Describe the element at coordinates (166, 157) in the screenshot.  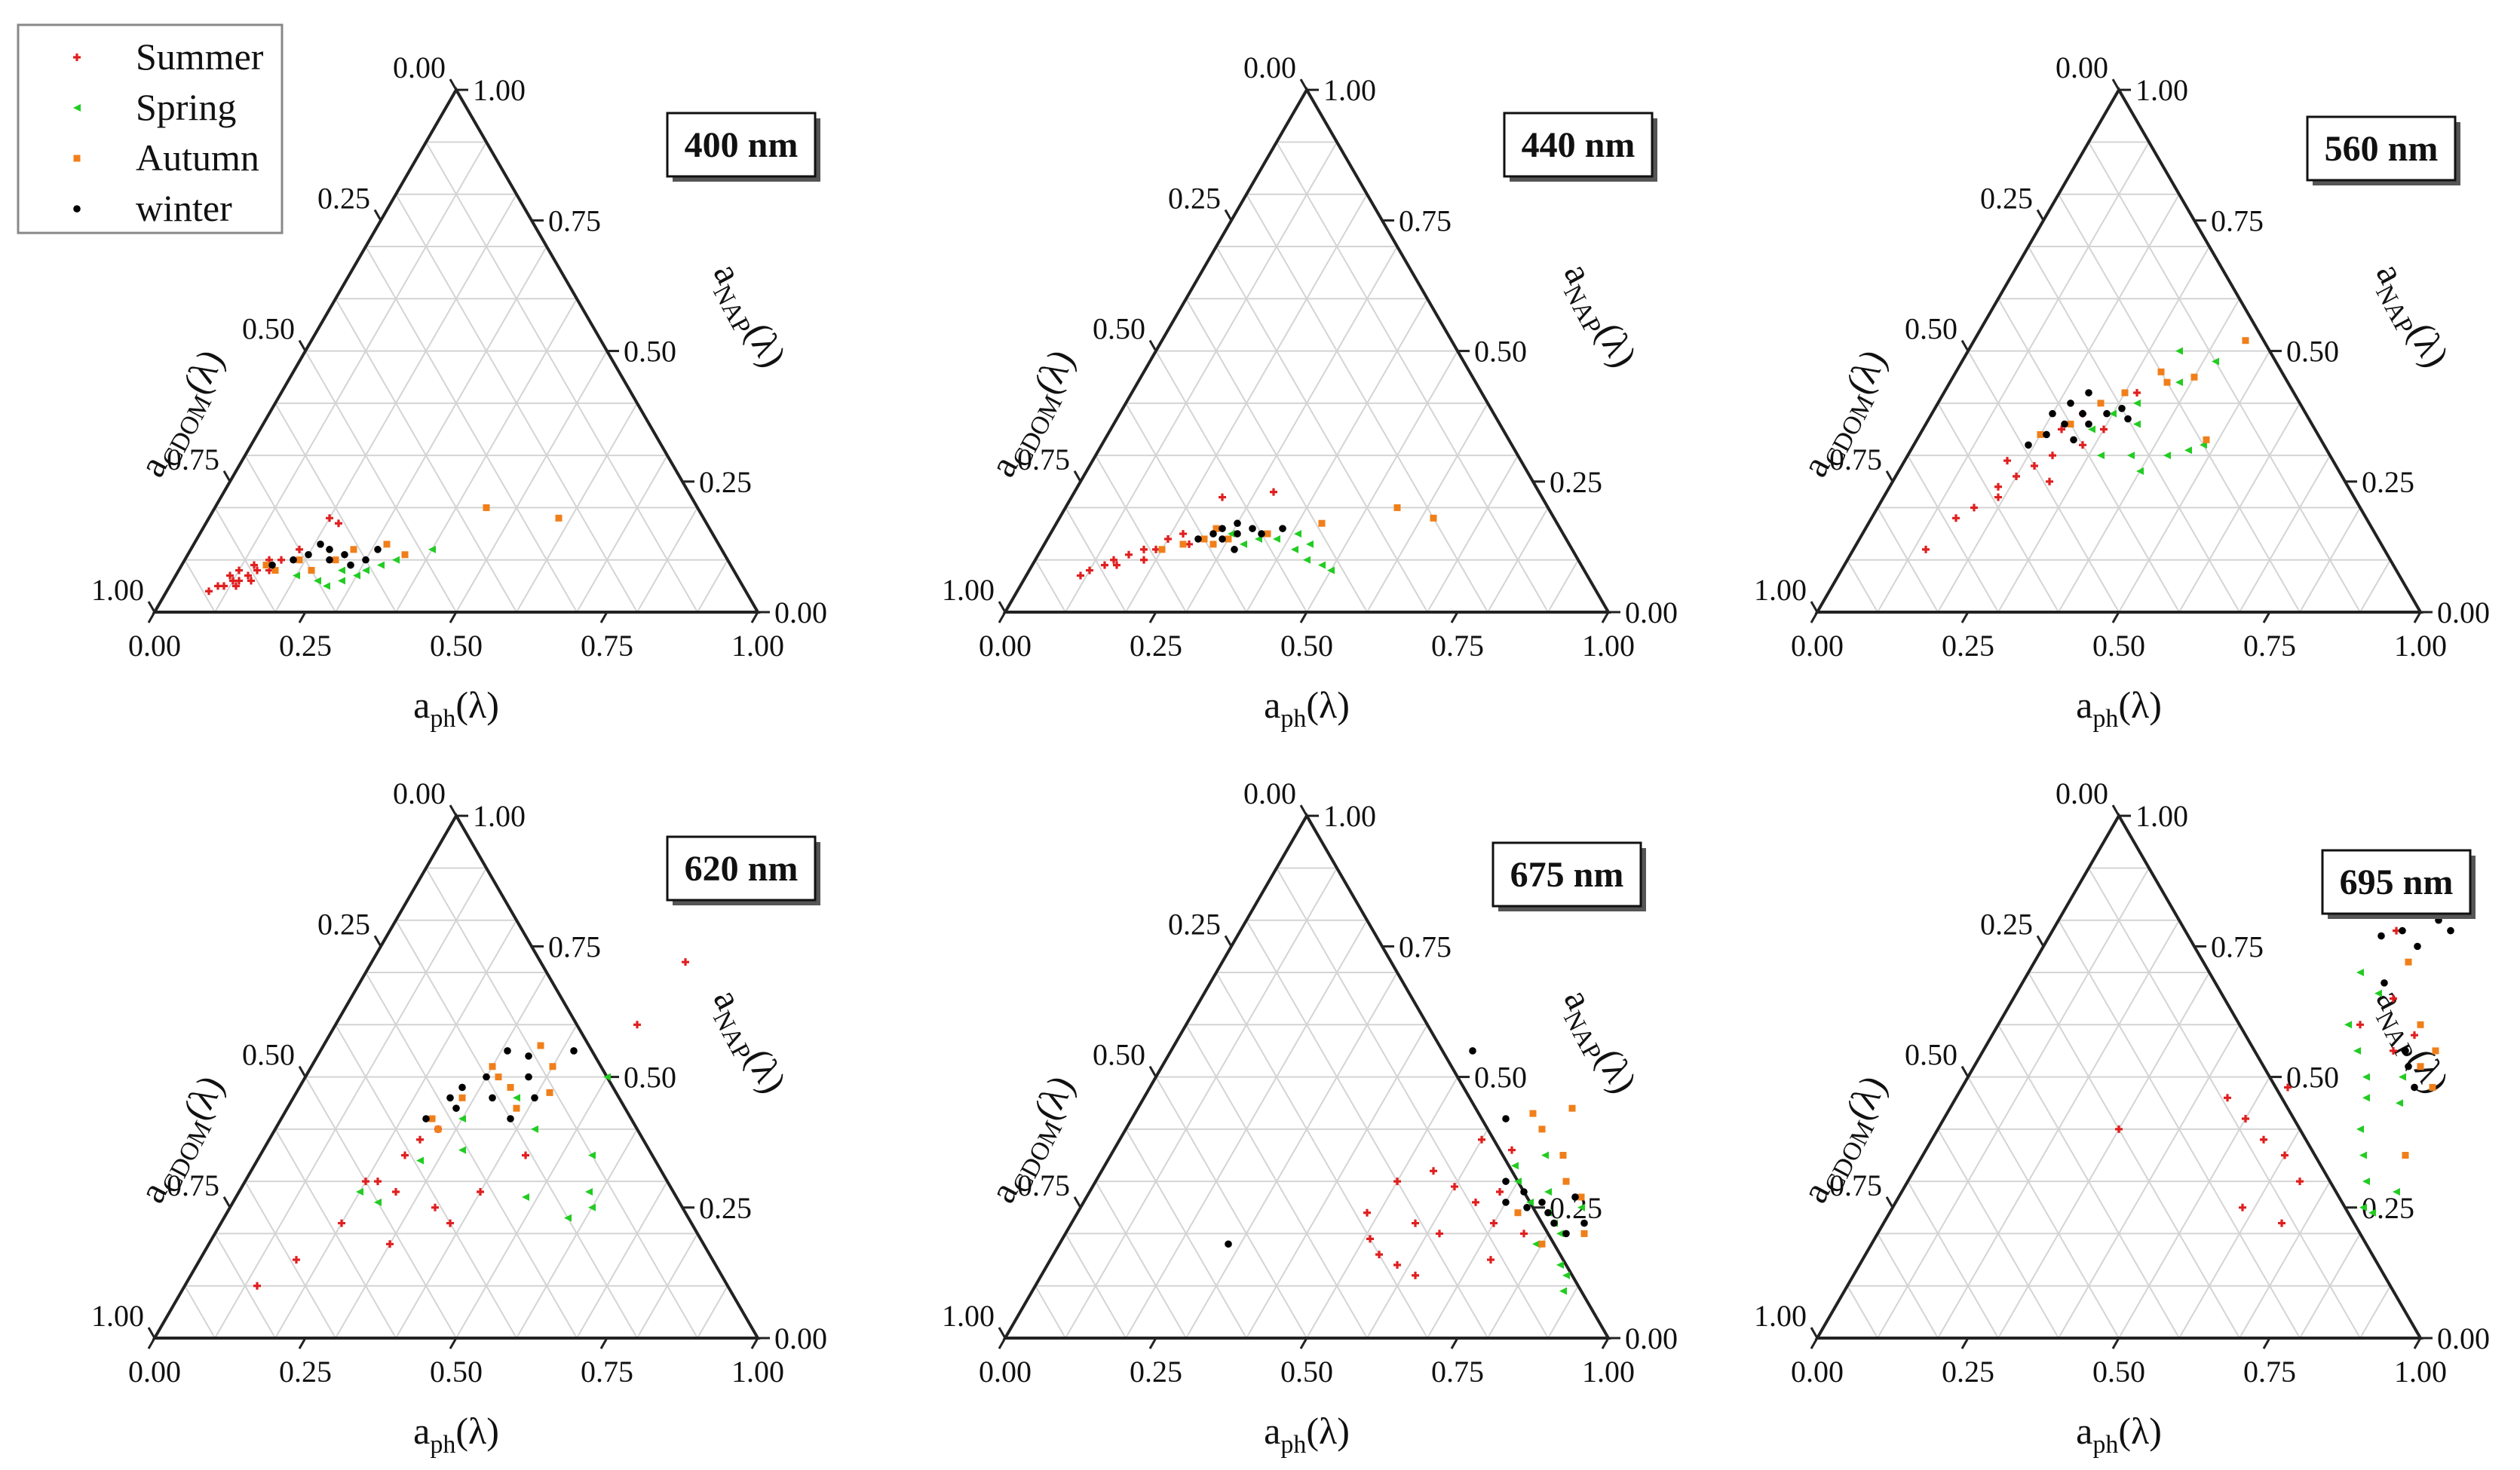
I see `legend-entry-autumn: Autumn` at that location.